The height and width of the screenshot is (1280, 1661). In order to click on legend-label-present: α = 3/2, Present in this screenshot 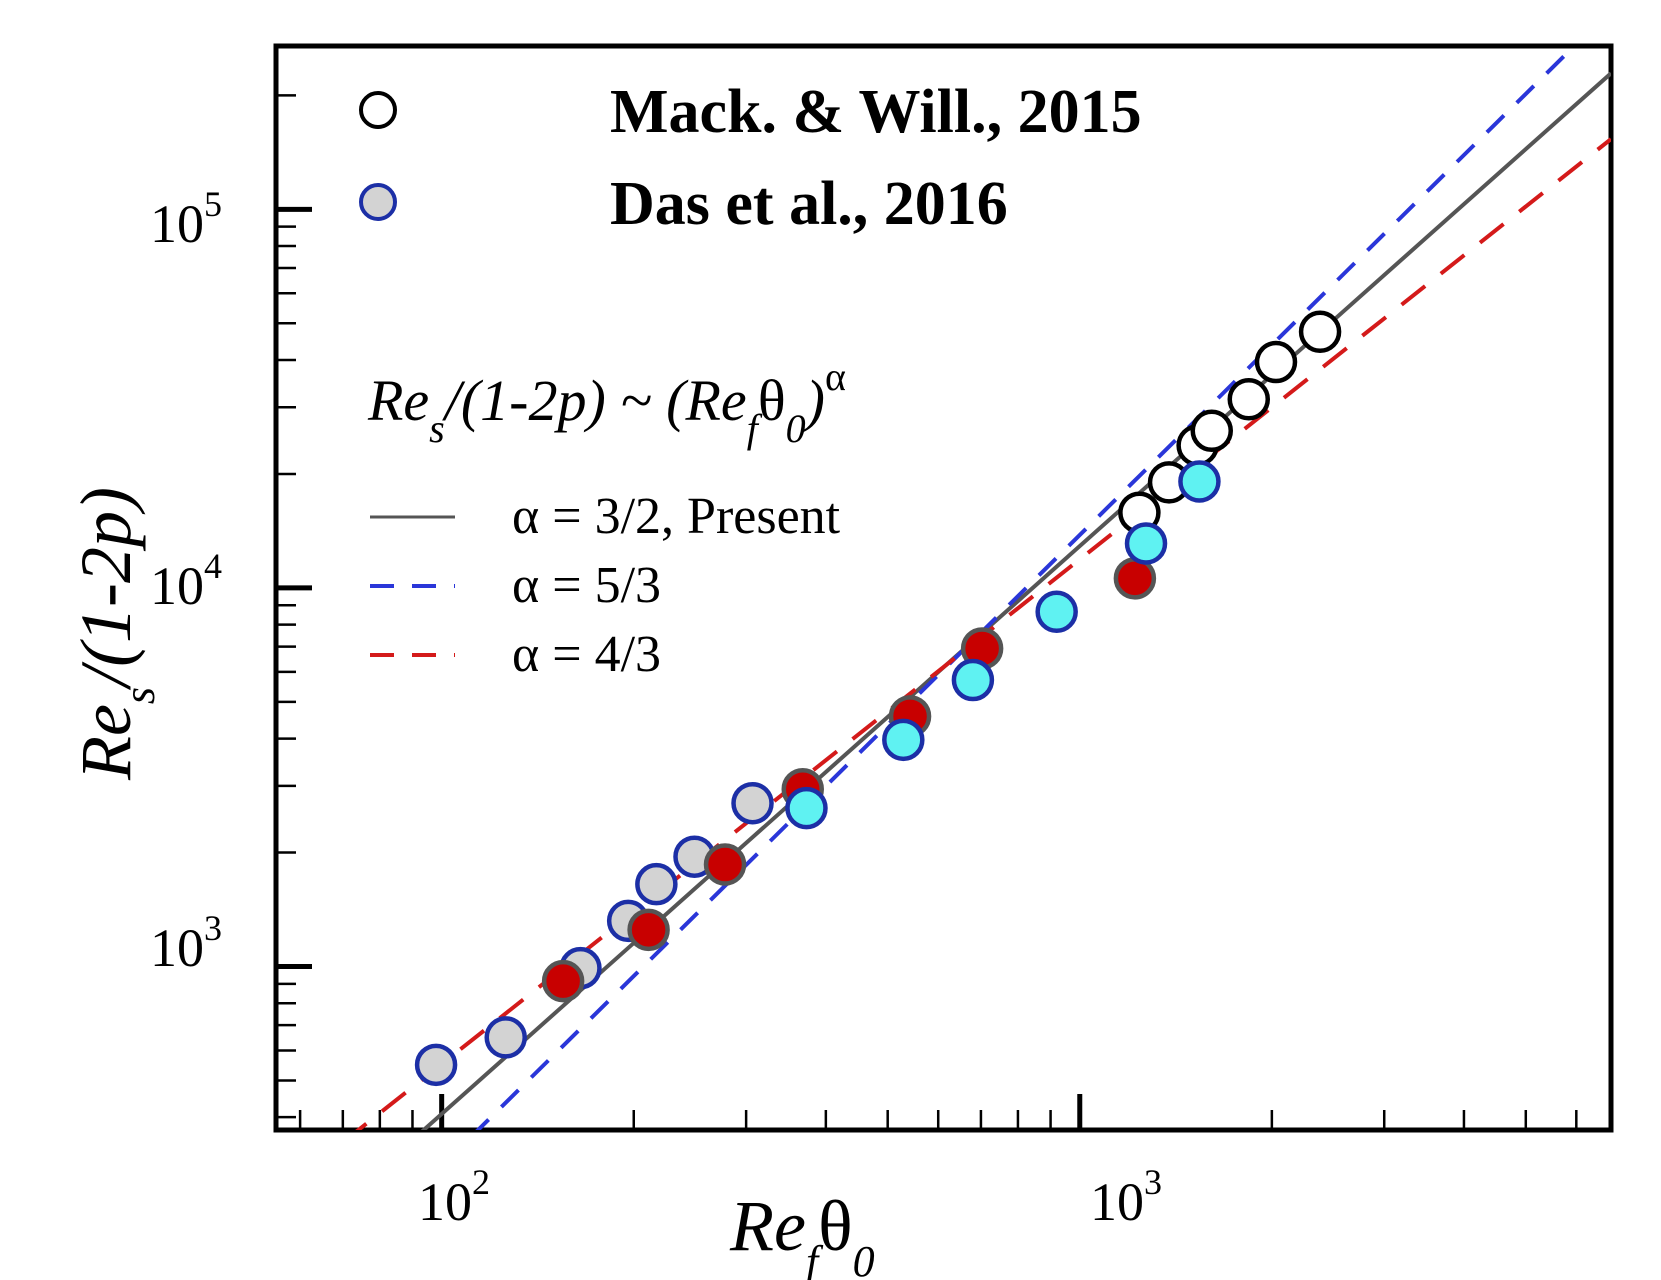, I will do `click(676, 516)`.